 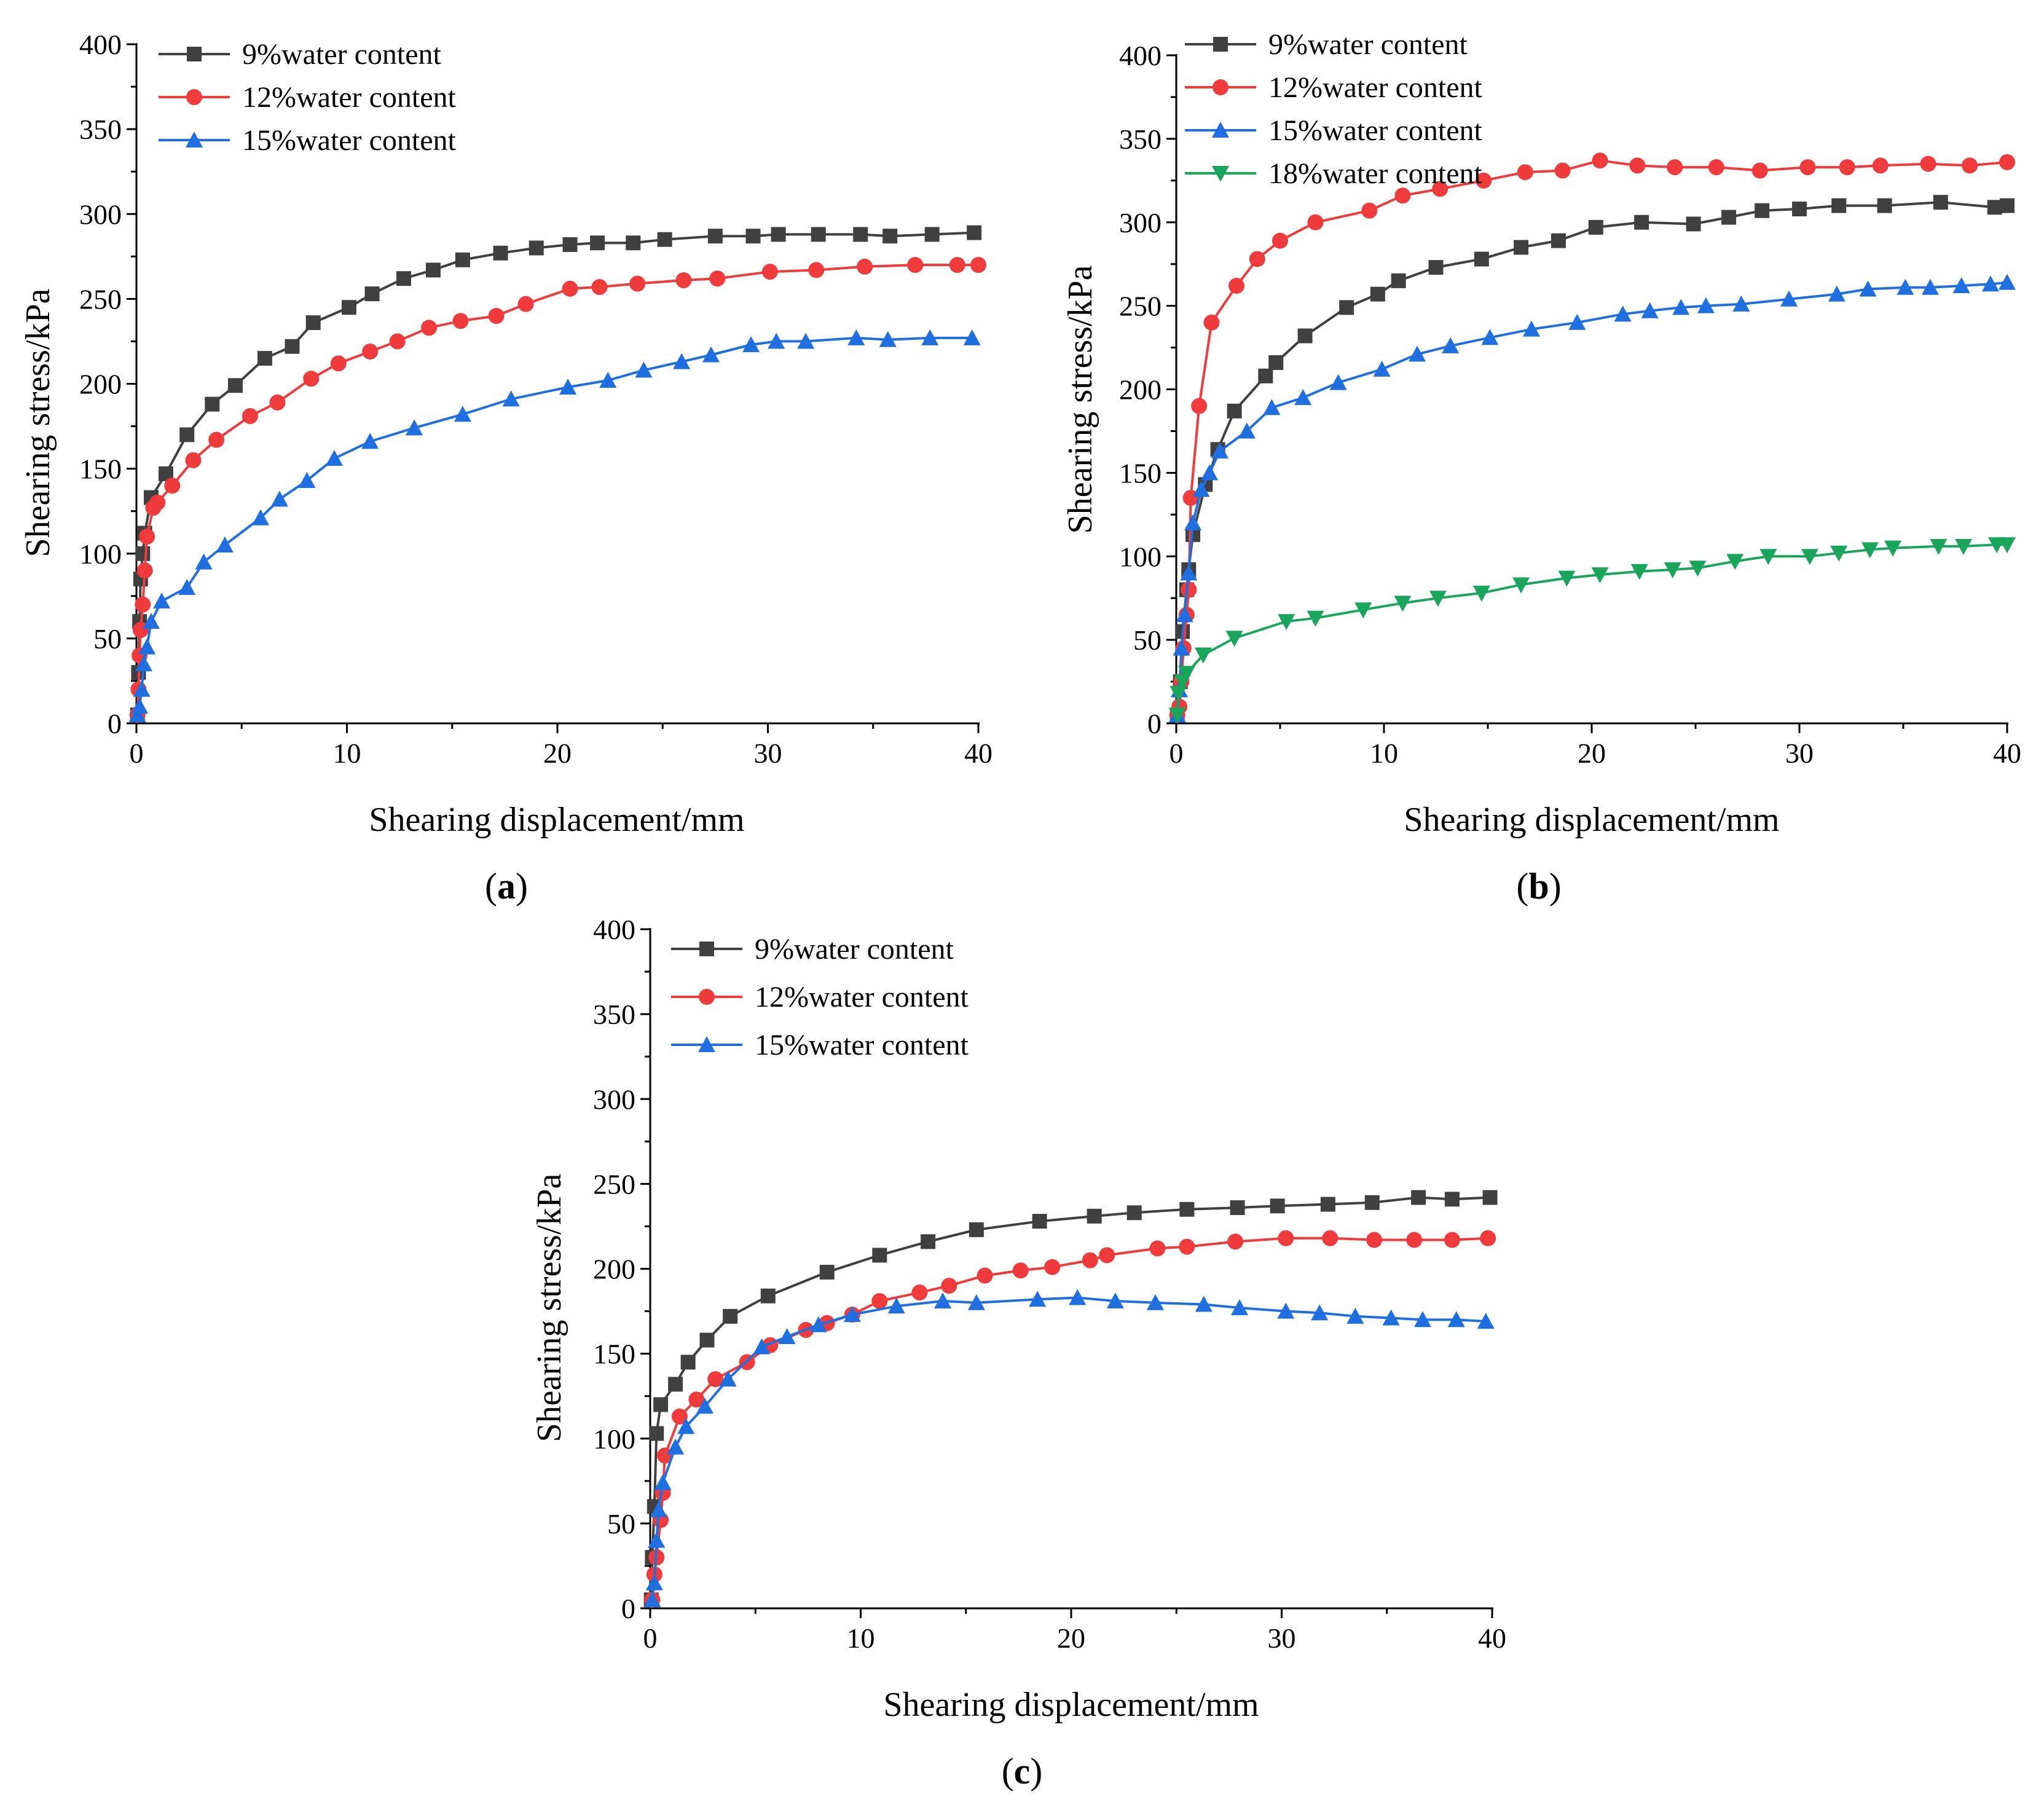 What do you see at coordinates (1592, 458) in the screenshot?
I see `series-b-1-line` at bounding box center [1592, 458].